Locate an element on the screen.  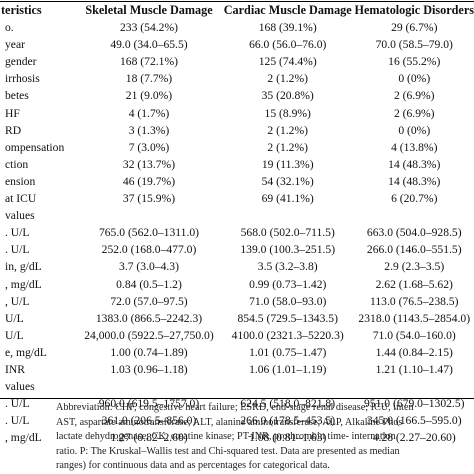
table-cell: 168 (72.1%) is located at coordinates (149, 62).